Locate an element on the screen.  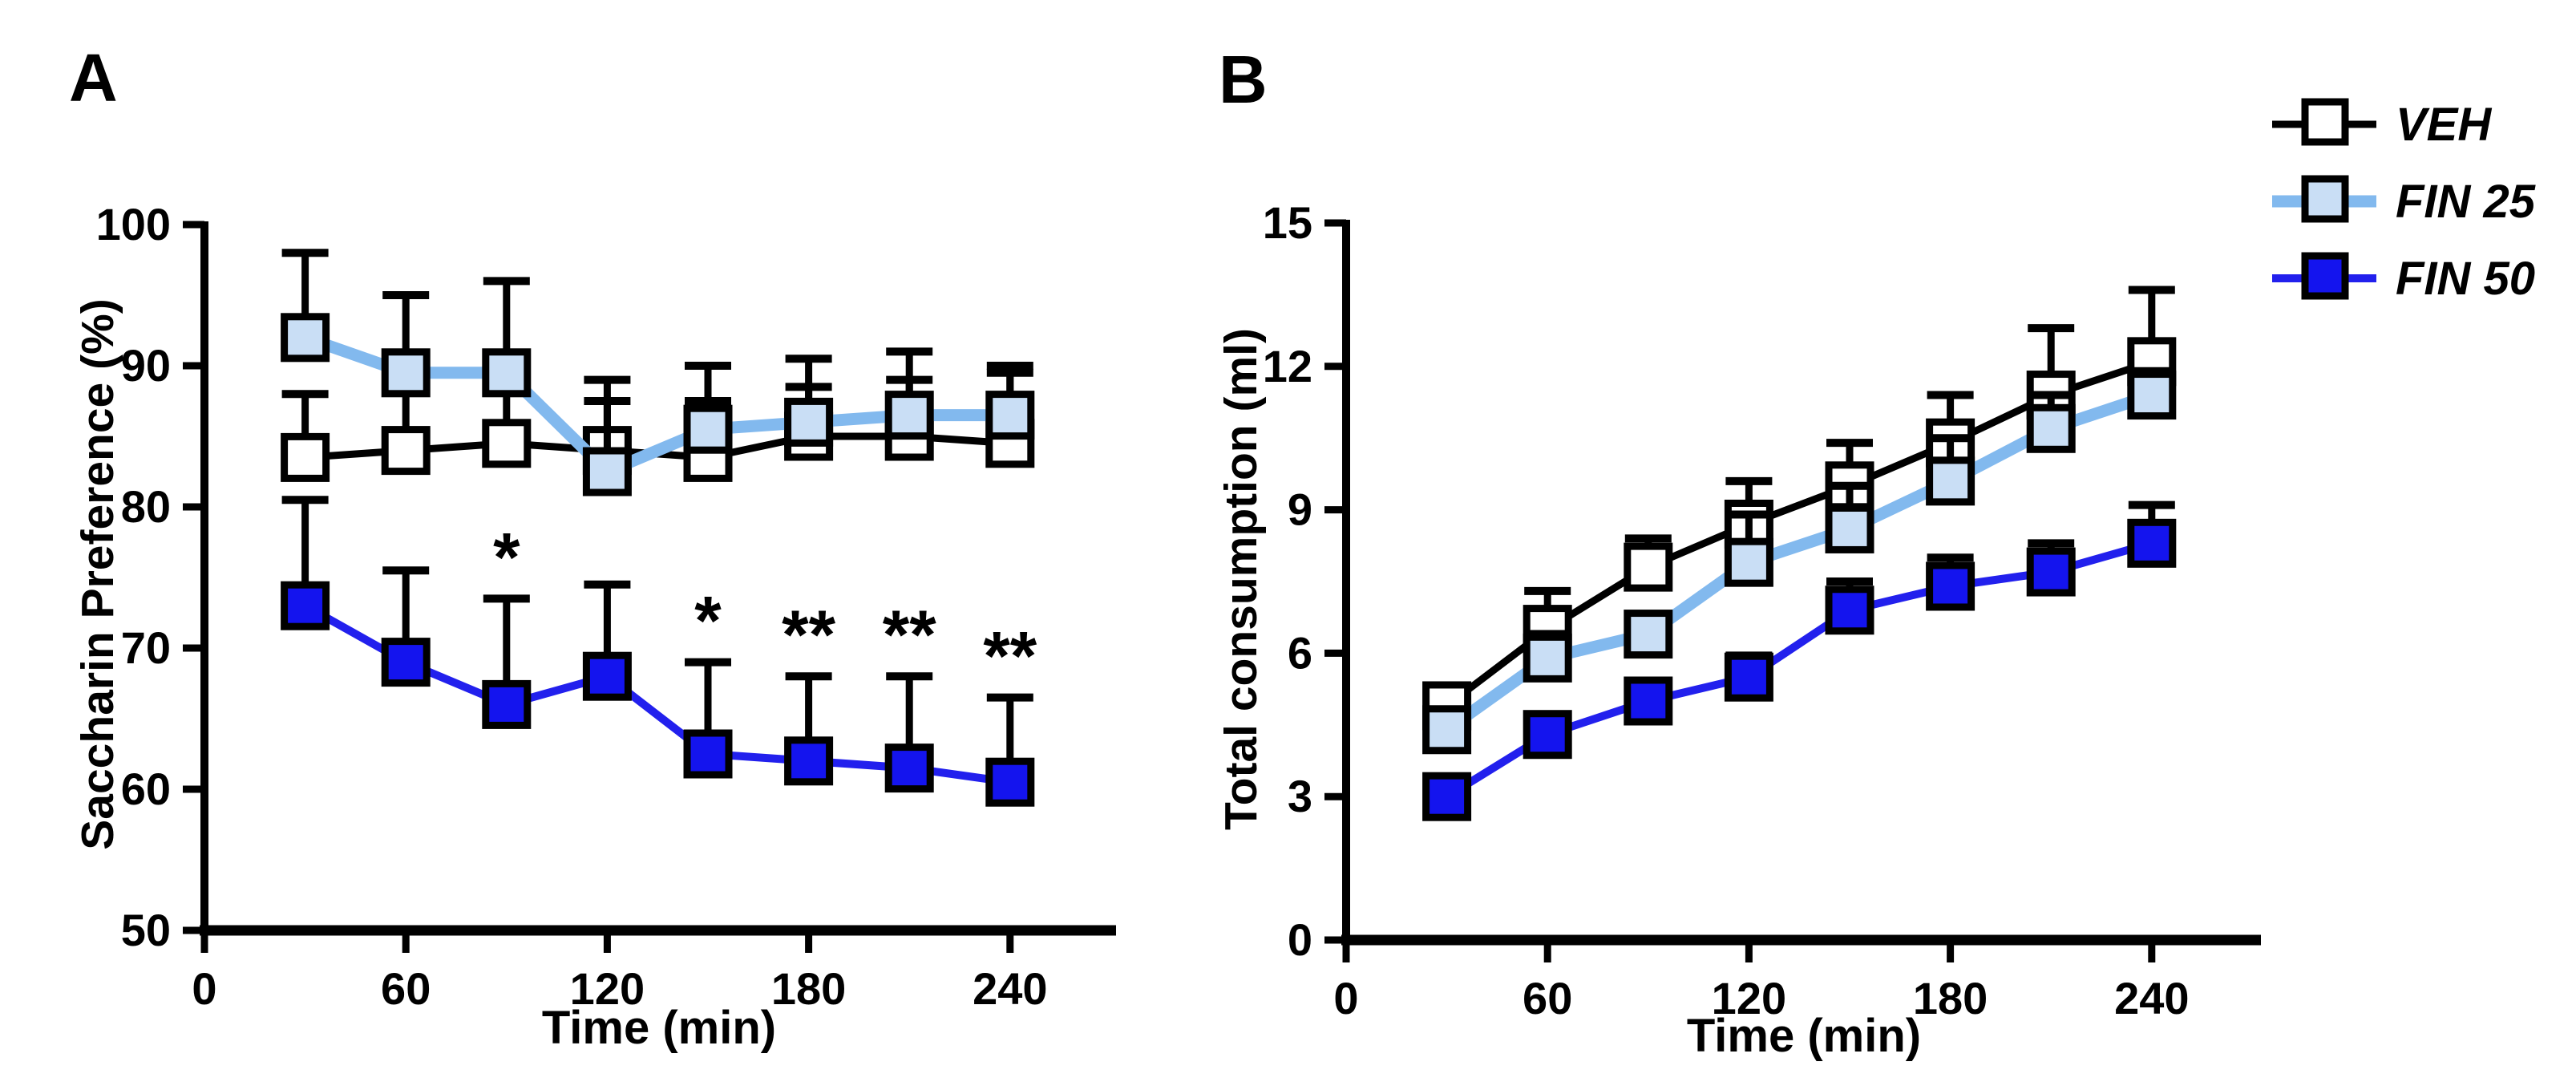
svg-text: 70 is located at coordinates (146, 647).